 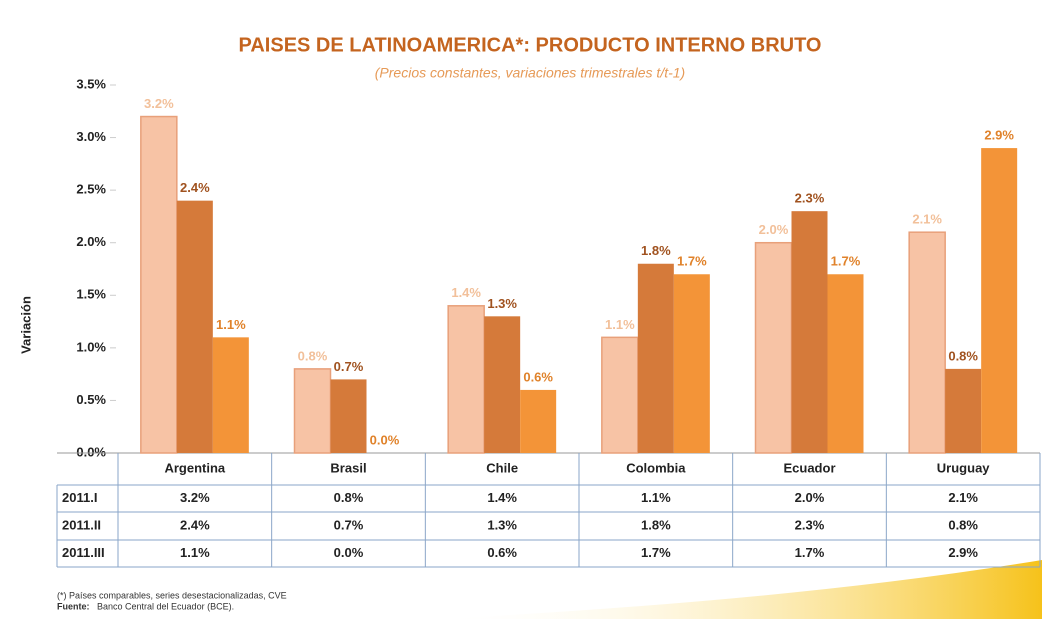 I want to click on value-label: 2.3%, so click(x=810, y=198).